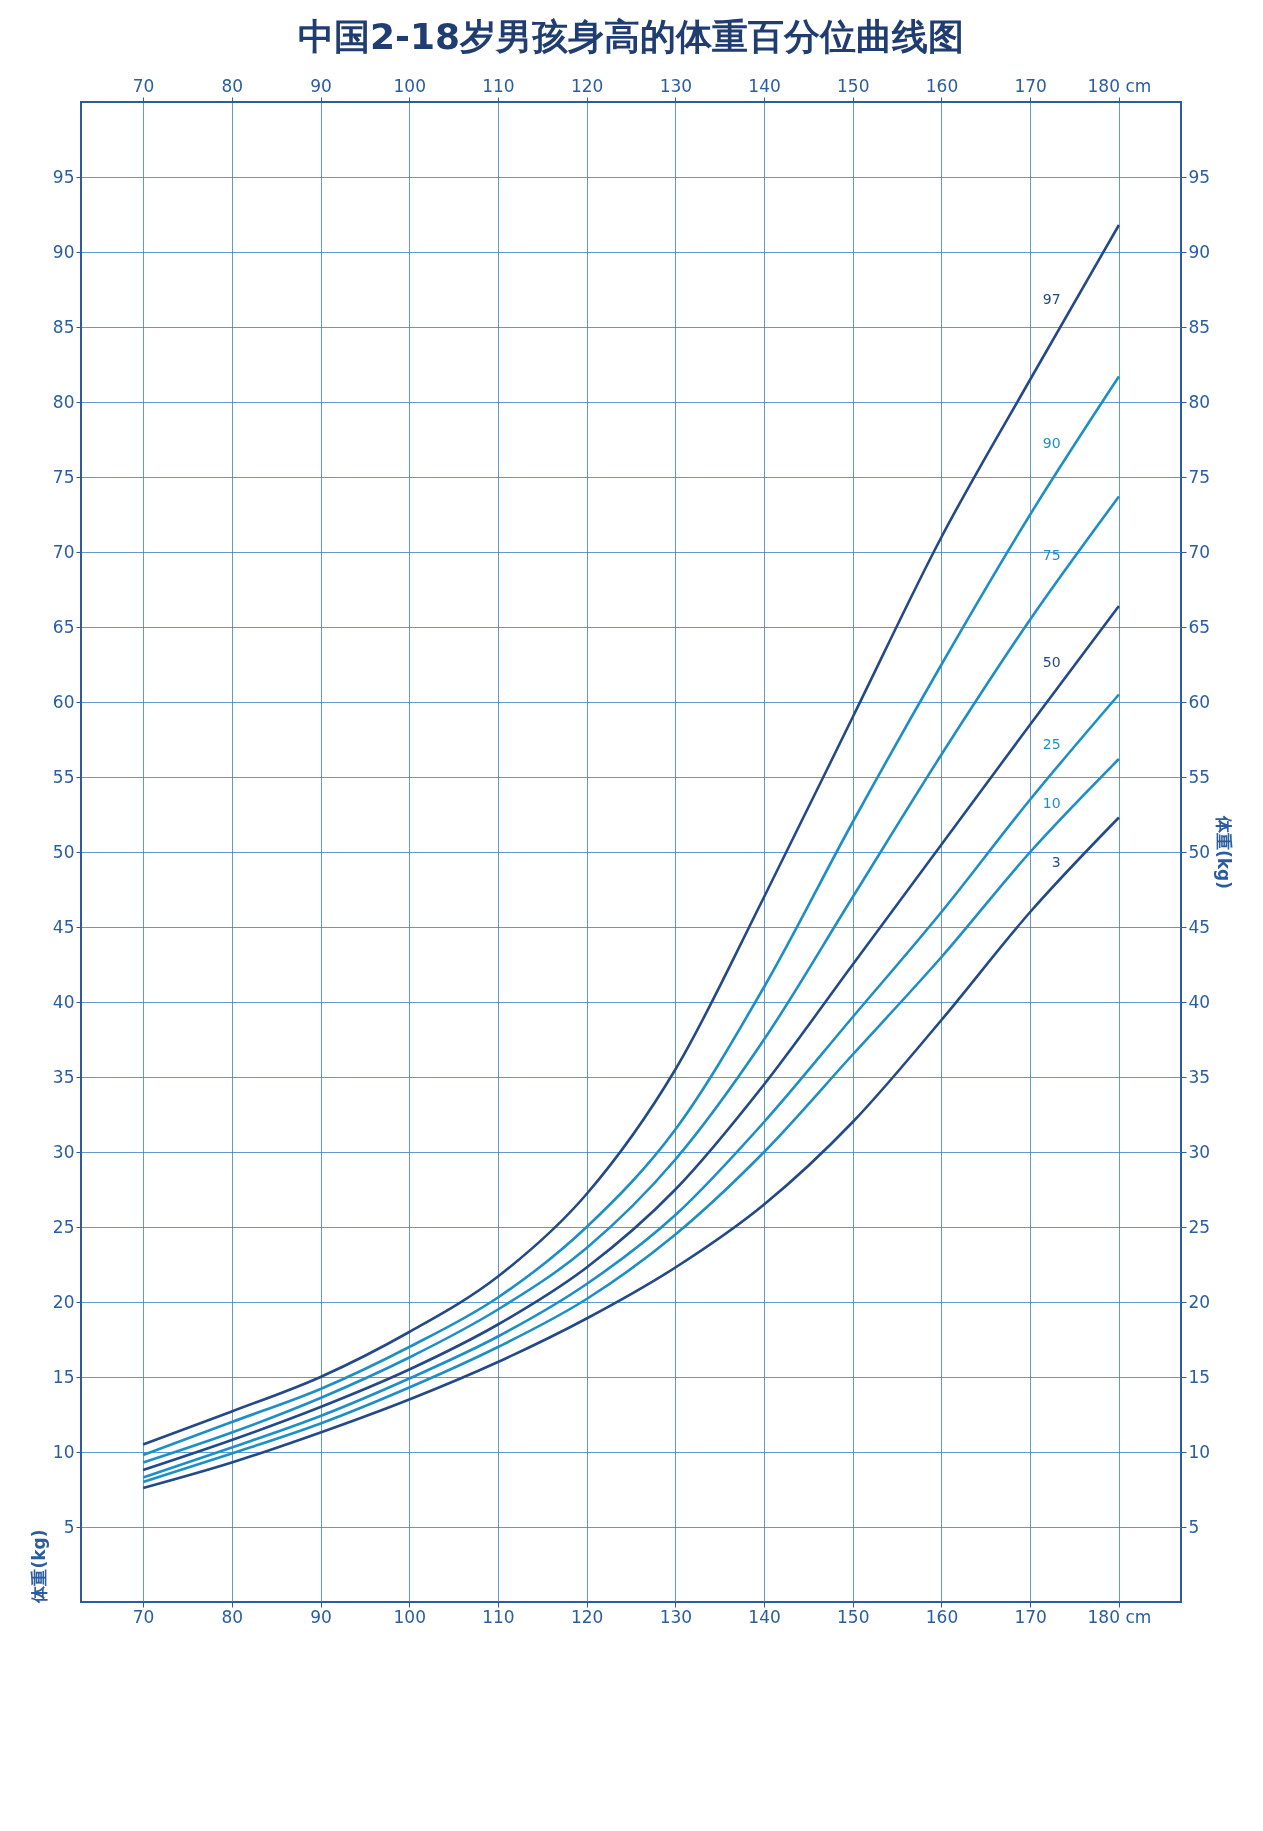 This screenshot has height=1831, width=1263. What do you see at coordinates (63, 1226) in the screenshot?
I see `y-tick-label: 25` at bounding box center [63, 1226].